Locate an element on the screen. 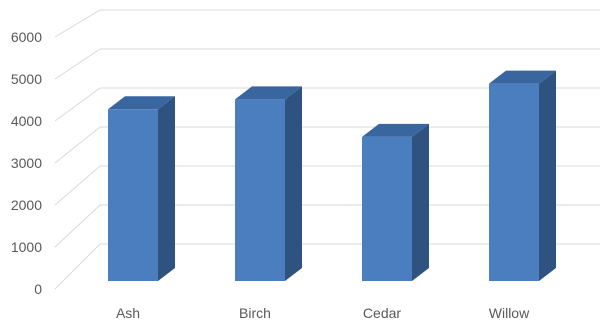  x-category-label: Ash is located at coordinates (128, 313).